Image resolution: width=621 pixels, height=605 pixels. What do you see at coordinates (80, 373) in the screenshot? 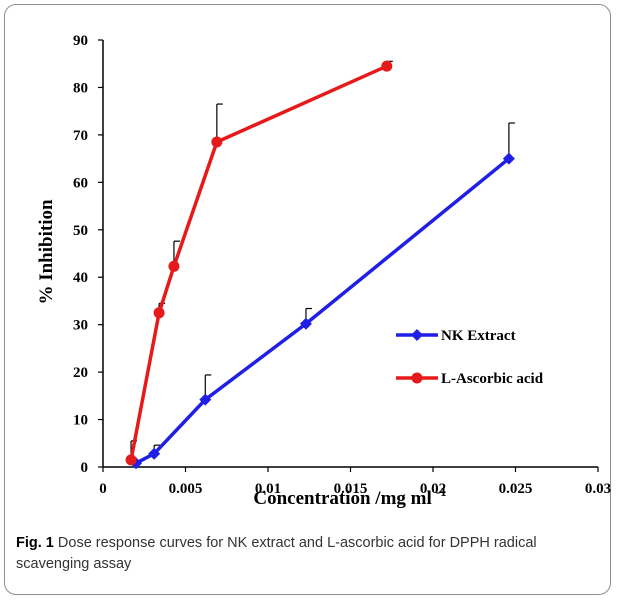
I see `y-tick-label: 20` at bounding box center [80, 373].